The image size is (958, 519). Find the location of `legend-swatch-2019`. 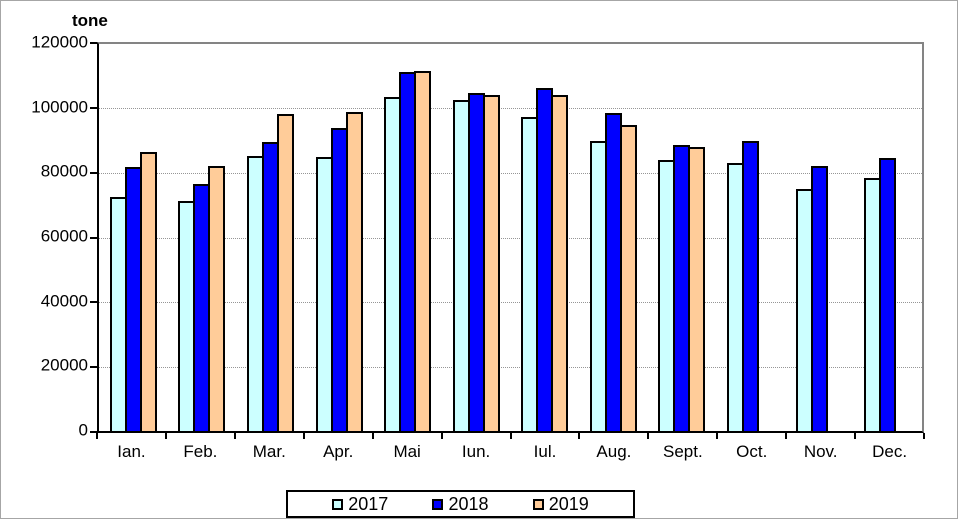

legend-swatch-2019 is located at coordinates (538, 504).